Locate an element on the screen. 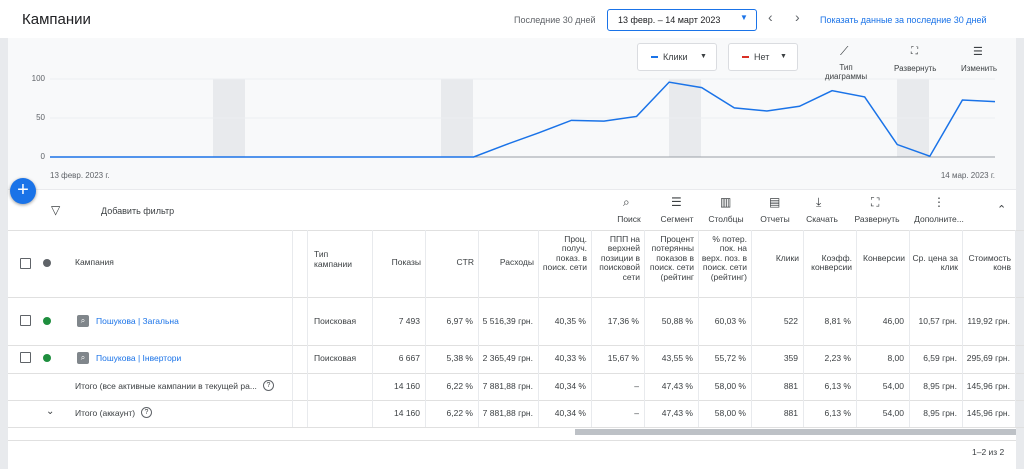  x-tick-label: 13 февр. 2023 г. is located at coordinates (79, 175).